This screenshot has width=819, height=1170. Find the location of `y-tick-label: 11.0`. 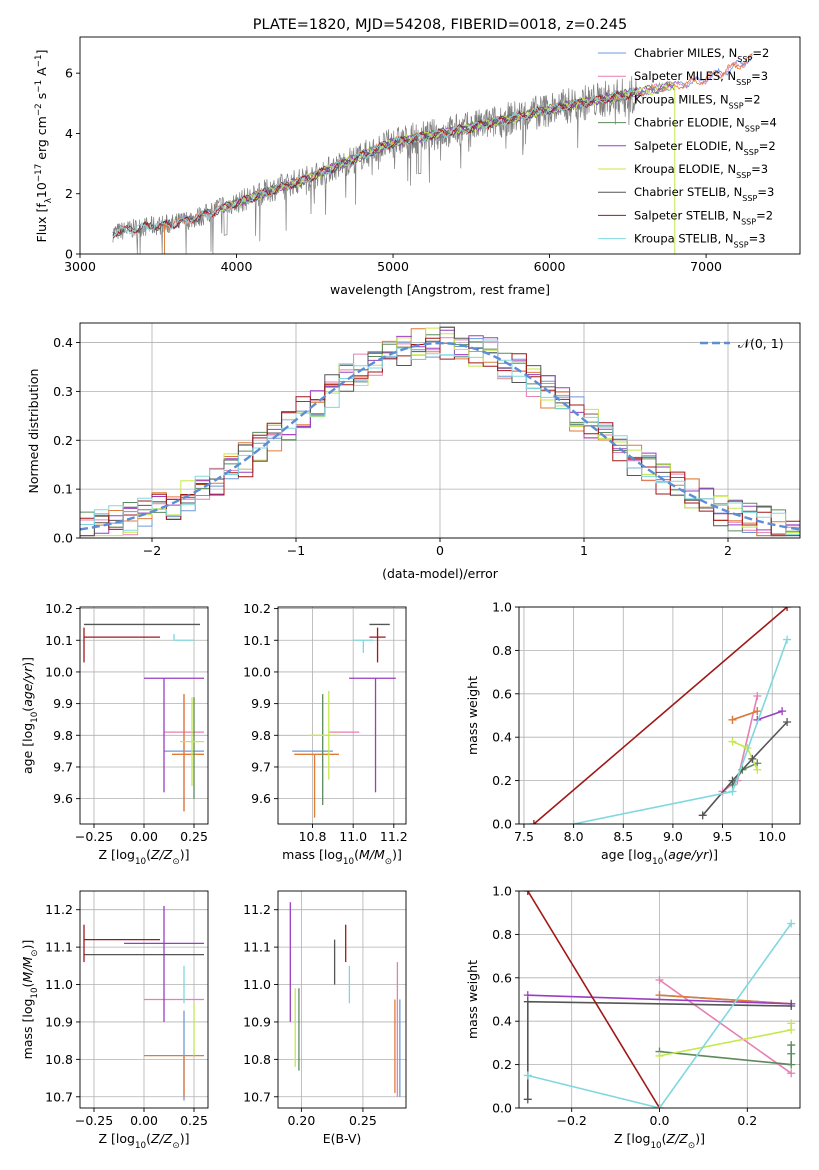

y-tick-label: 11.0 is located at coordinates (257, 984).